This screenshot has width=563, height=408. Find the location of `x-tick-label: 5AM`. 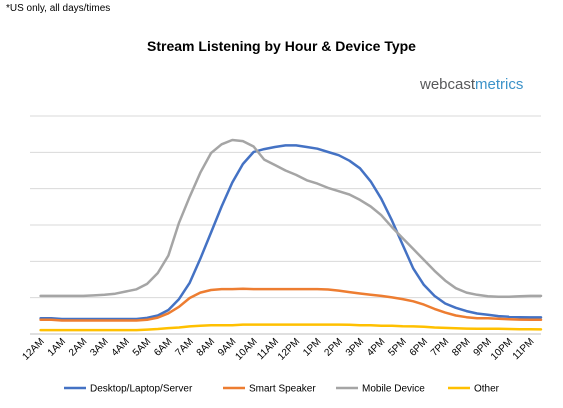

x-tick-label: 5AM is located at coordinates (142, 347).